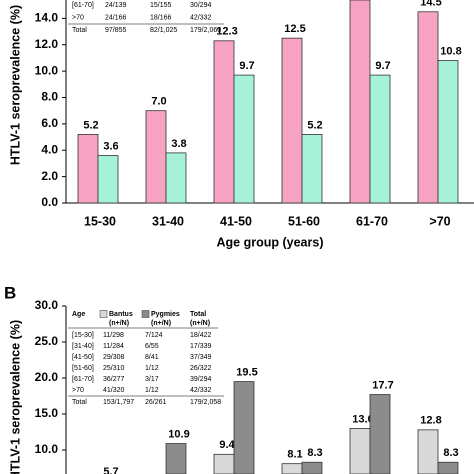 This screenshot has width=474, height=474. Describe the element at coordinates (47, 18) in the screenshot. I see `y-tick-label: 14.0` at that location.